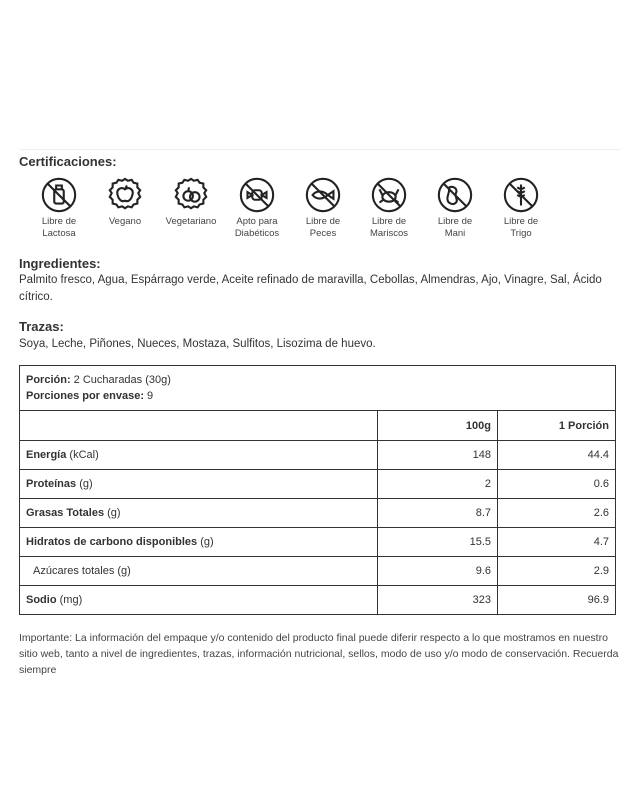 This screenshot has height=810, width=635. I want to click on nutrient-name: Proteínas (g), so click(198, 484).